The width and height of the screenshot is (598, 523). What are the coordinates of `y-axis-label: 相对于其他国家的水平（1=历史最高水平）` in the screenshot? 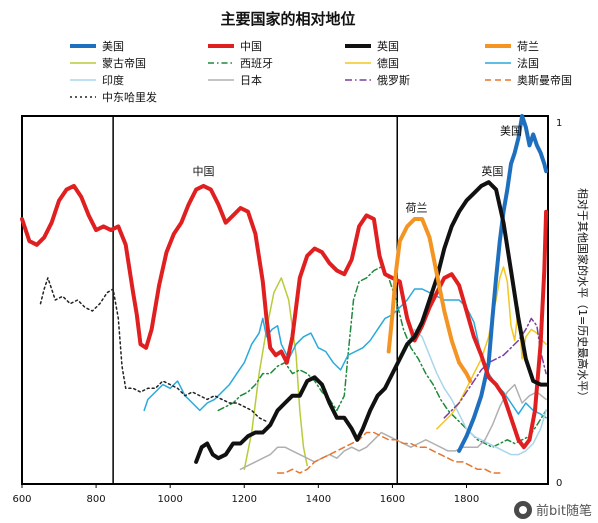 It's located at (583, 295).